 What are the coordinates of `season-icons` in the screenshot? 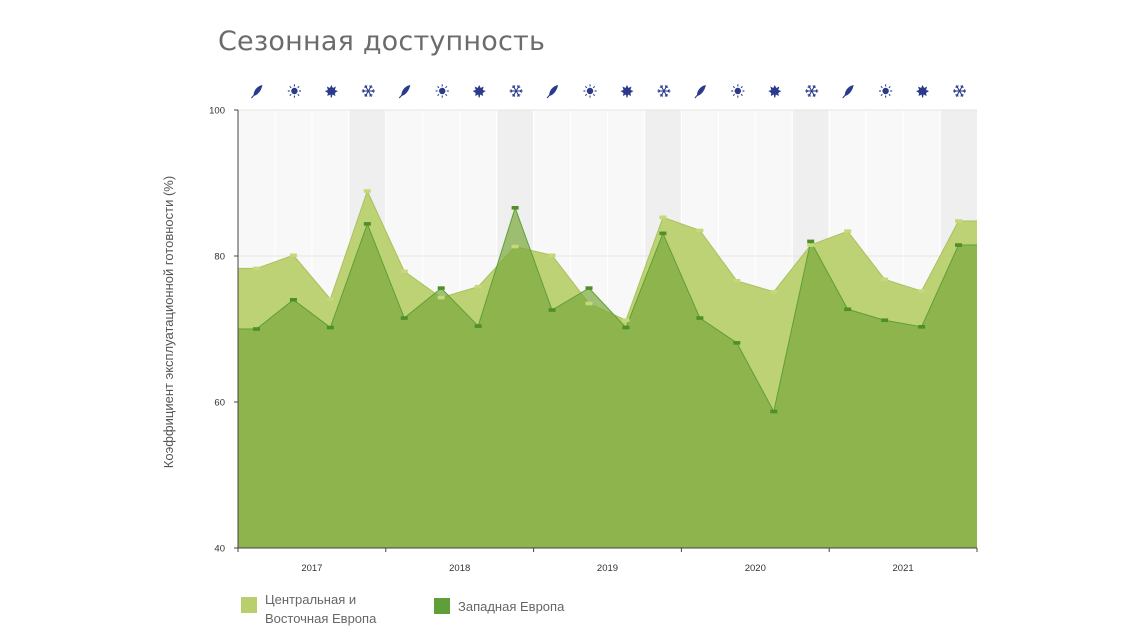 It's located at (609, 91).